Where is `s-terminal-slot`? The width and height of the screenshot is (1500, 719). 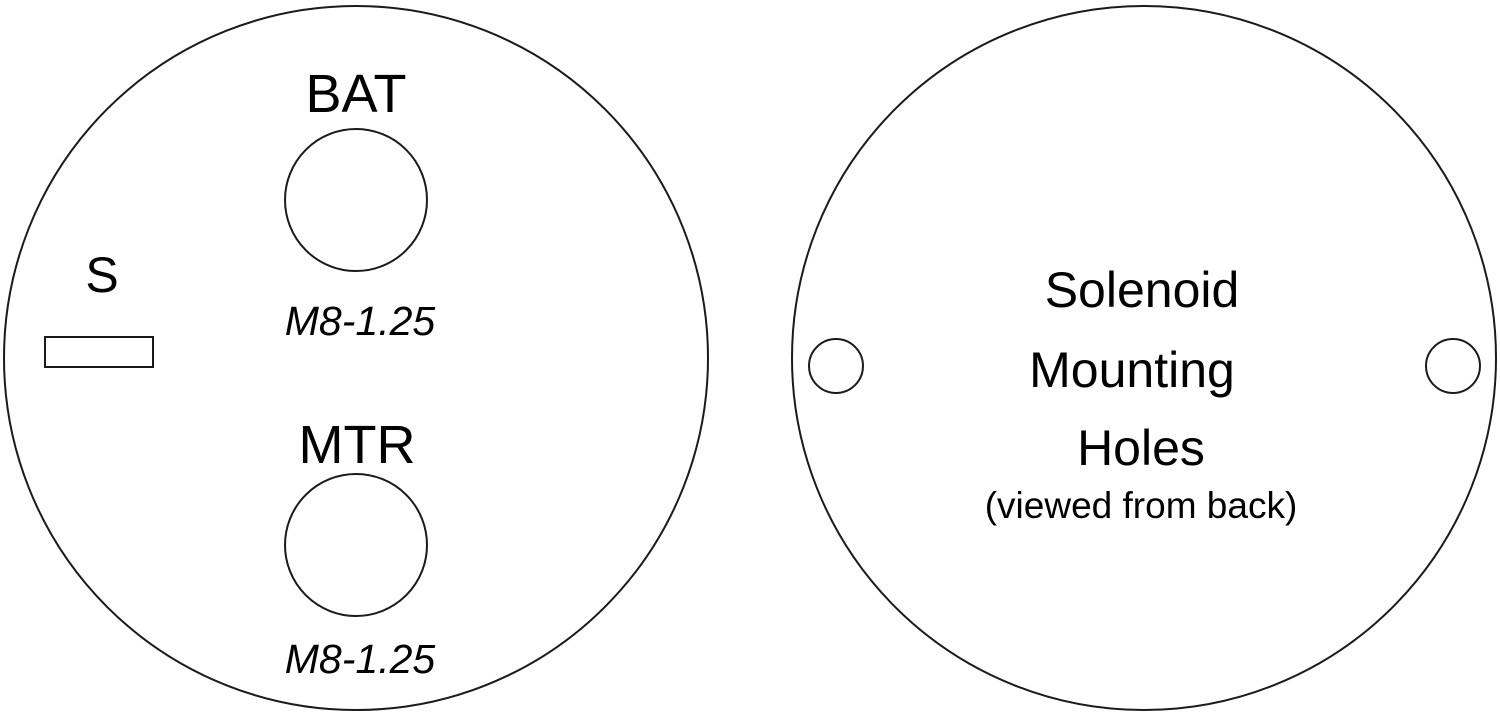 s-terminal-slot is located at coordinates (99, 352).